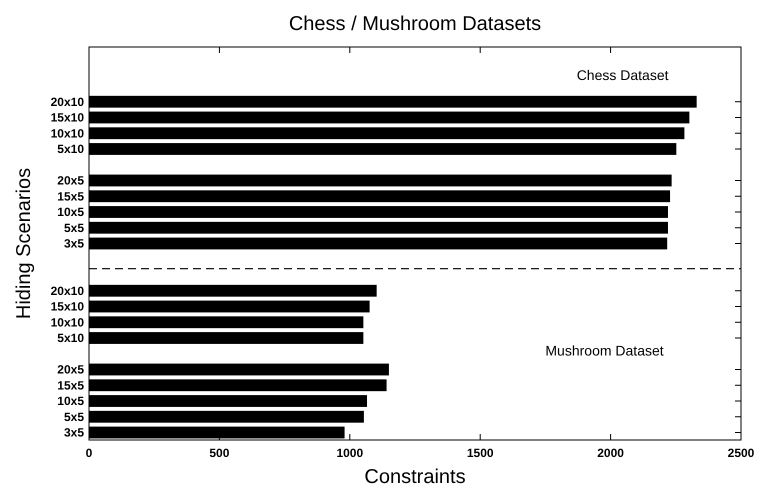 This screenshot has height=489, width=764. Describe the element at coordinates (350, 453) in the screenshot. I see `x-tick-label: 1000` at that location.